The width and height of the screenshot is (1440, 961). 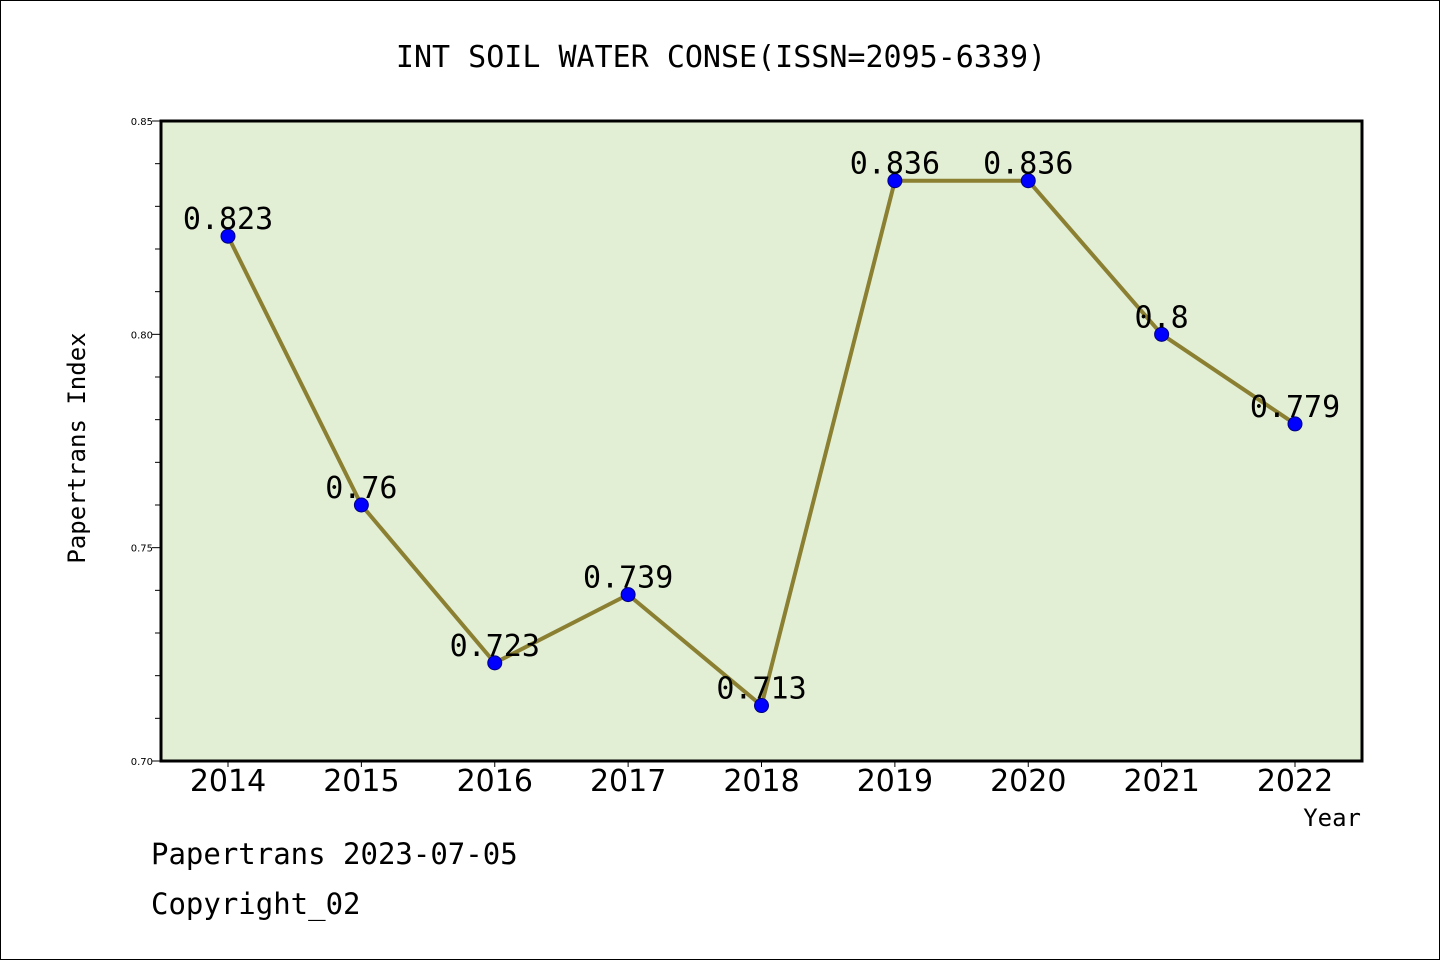 I want to click on x-tick-label: 2014, so click(x=228, y=781).